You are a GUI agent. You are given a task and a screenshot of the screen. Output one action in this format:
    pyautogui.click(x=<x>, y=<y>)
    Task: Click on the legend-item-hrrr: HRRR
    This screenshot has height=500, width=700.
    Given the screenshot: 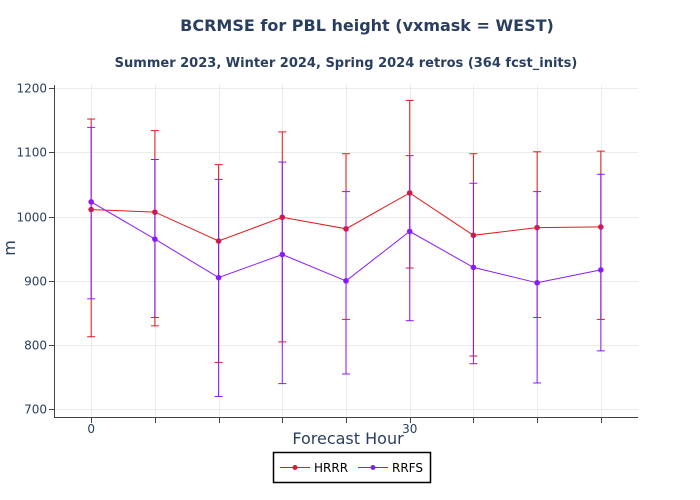 What is the action you would take?
    pyautogui.click(x=314, y=468)
    